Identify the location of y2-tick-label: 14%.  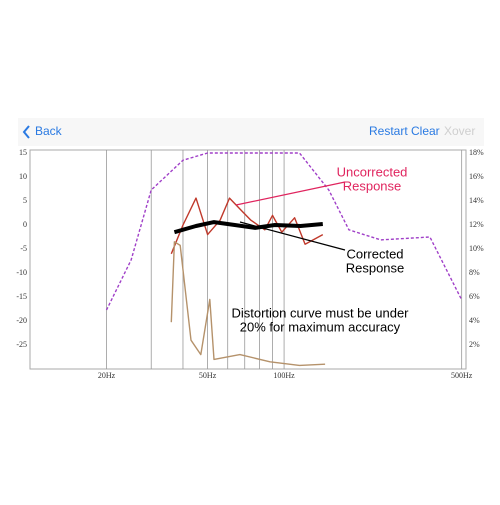
(476, 200).